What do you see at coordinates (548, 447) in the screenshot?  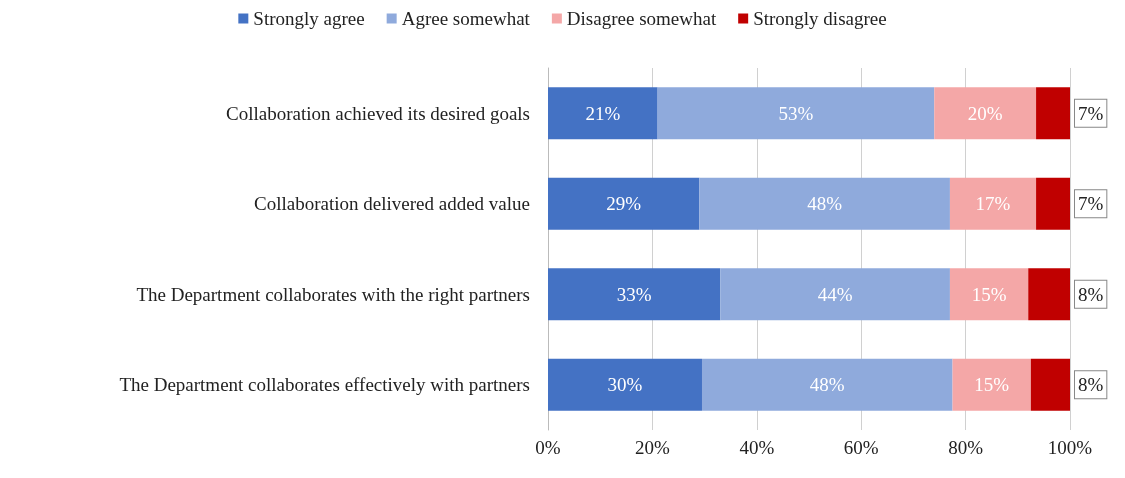 I see `x-tick-label: 0%` at bounding box center [548, 447].